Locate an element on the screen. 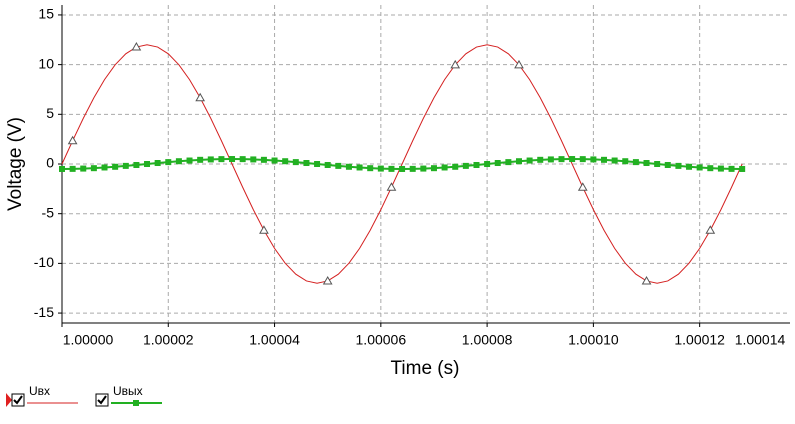 Image resolution: width=795 pixels, height=424 pixels. x-axis-title: Time (s) is located at coordinates (425, 368).